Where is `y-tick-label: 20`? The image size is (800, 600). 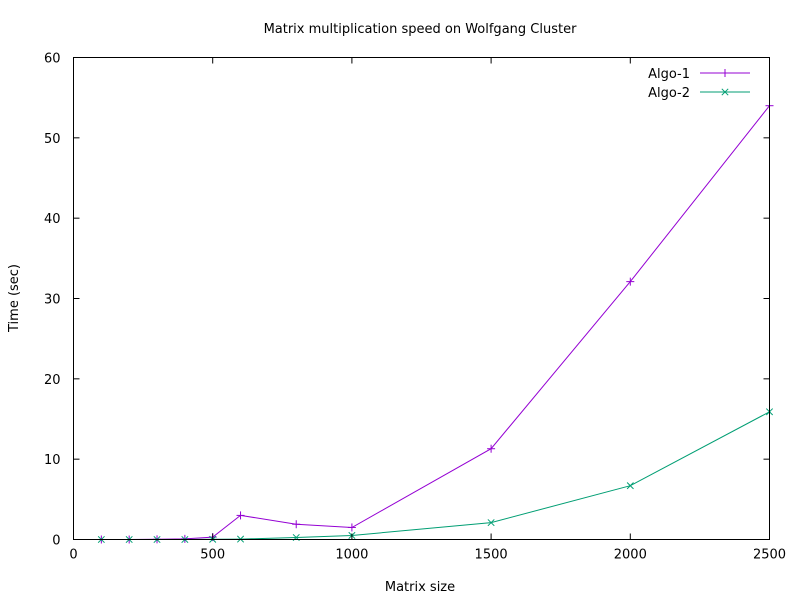
y-tick-label: 20 is located at coordinates (52, 380).